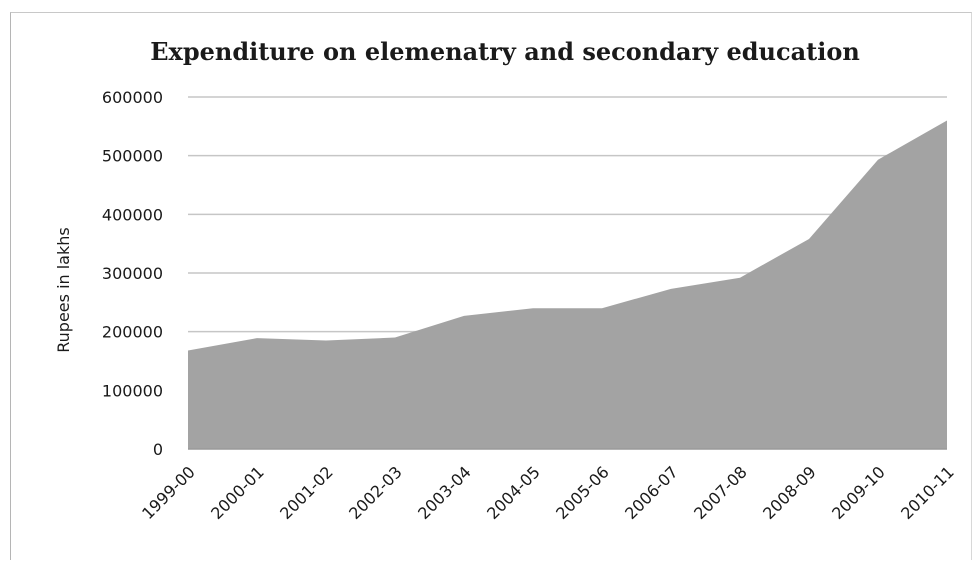 The width and height of the screenshot is (979, 562). I want to click on x-tick-label: 2000-01, so click(237, 492).